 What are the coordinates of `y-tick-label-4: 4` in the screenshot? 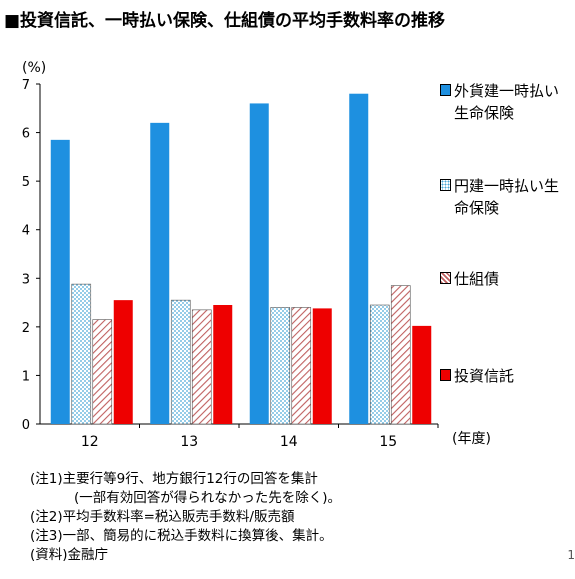 It's located at (26, 231).